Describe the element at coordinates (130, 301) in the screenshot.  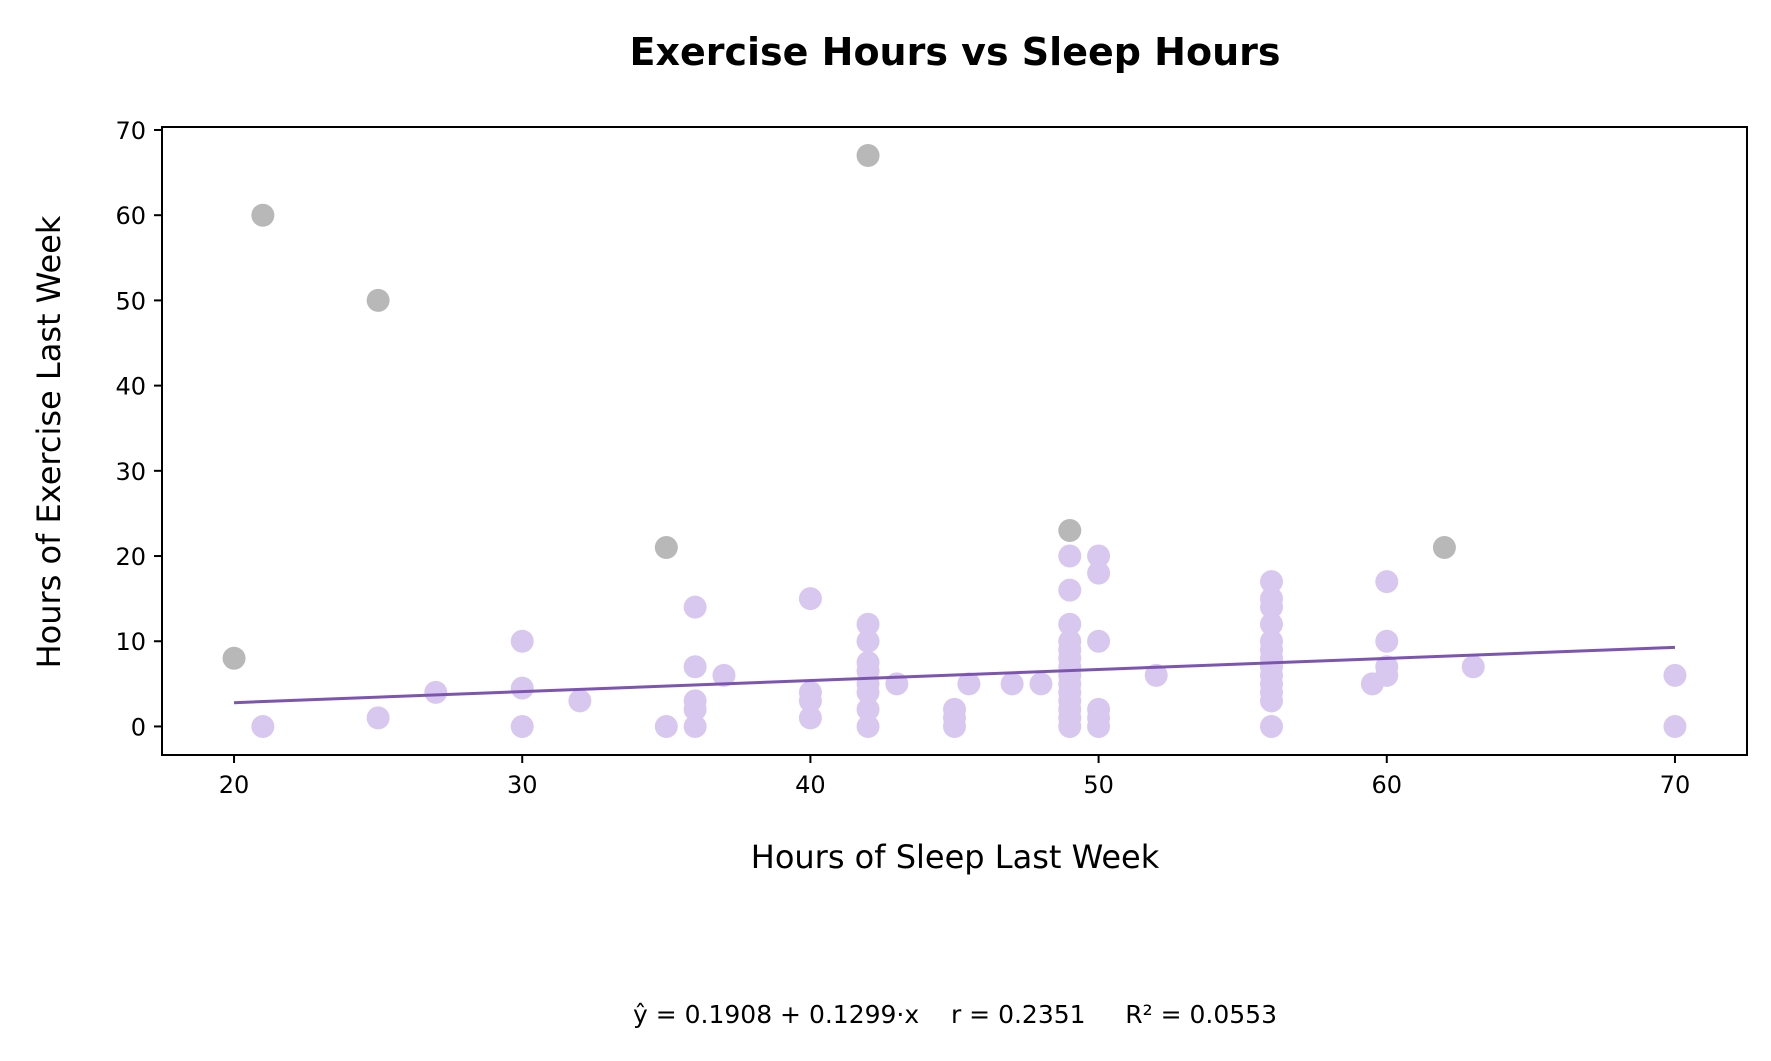
I see `y-tick-label: 50` at that location.